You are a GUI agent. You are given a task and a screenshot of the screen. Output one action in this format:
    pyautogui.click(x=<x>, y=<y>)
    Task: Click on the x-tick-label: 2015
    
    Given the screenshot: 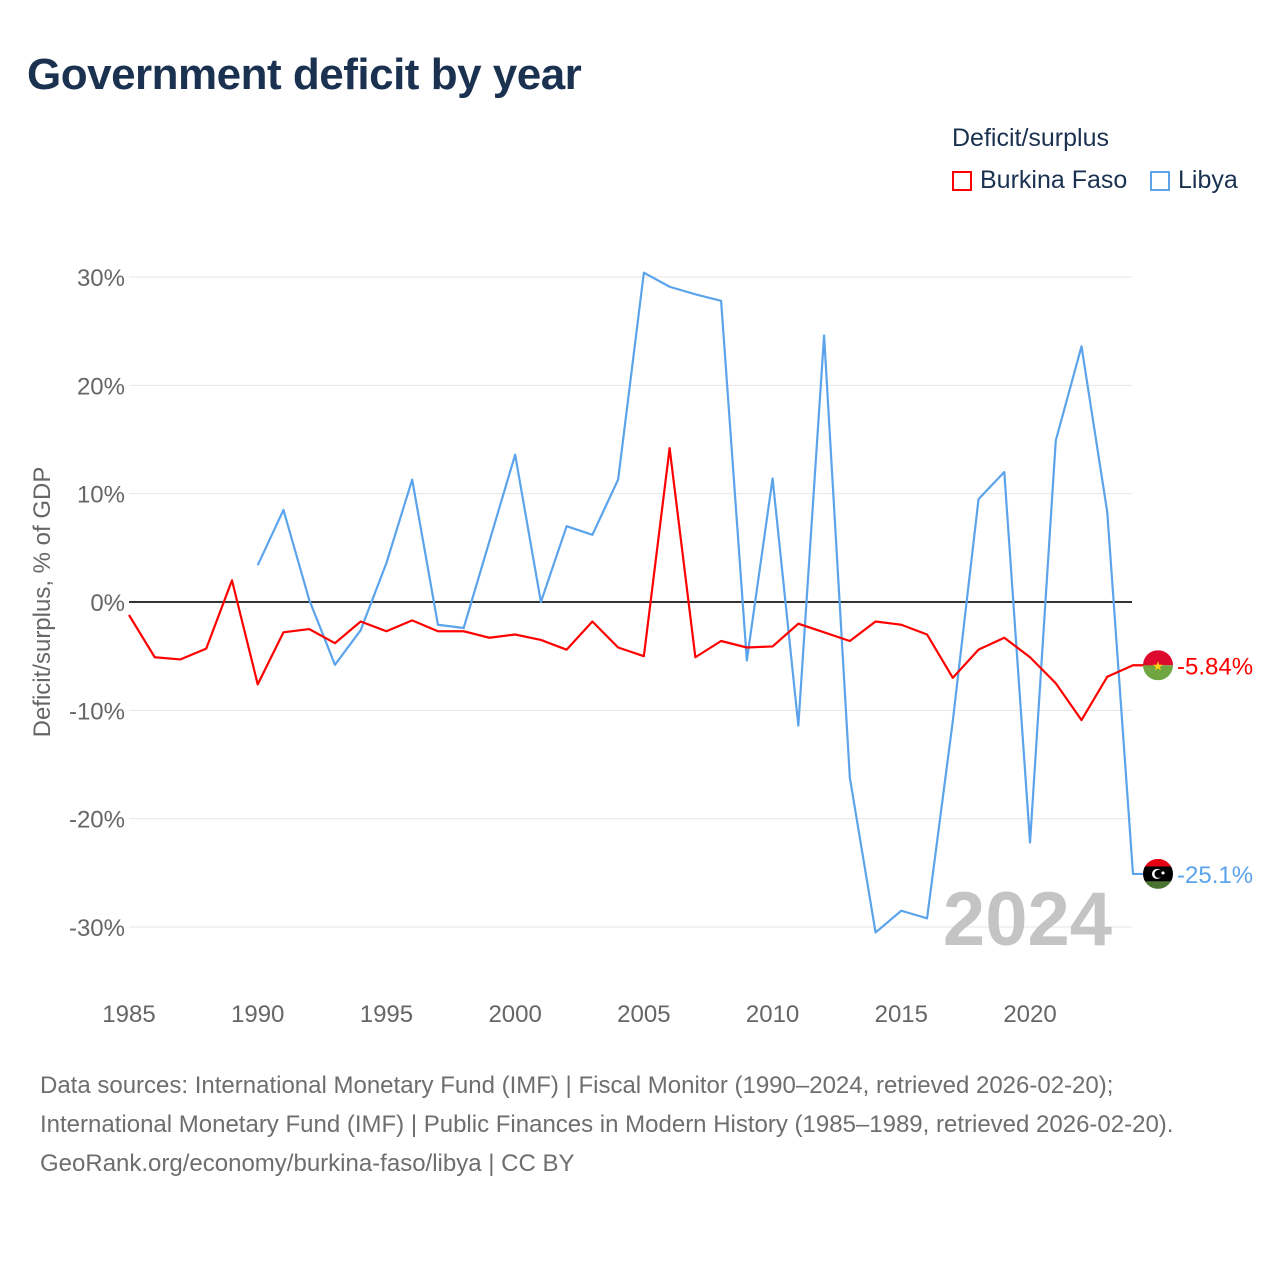 What is the action you would take?
    pyautogui.click(x=901, y=1014)
    